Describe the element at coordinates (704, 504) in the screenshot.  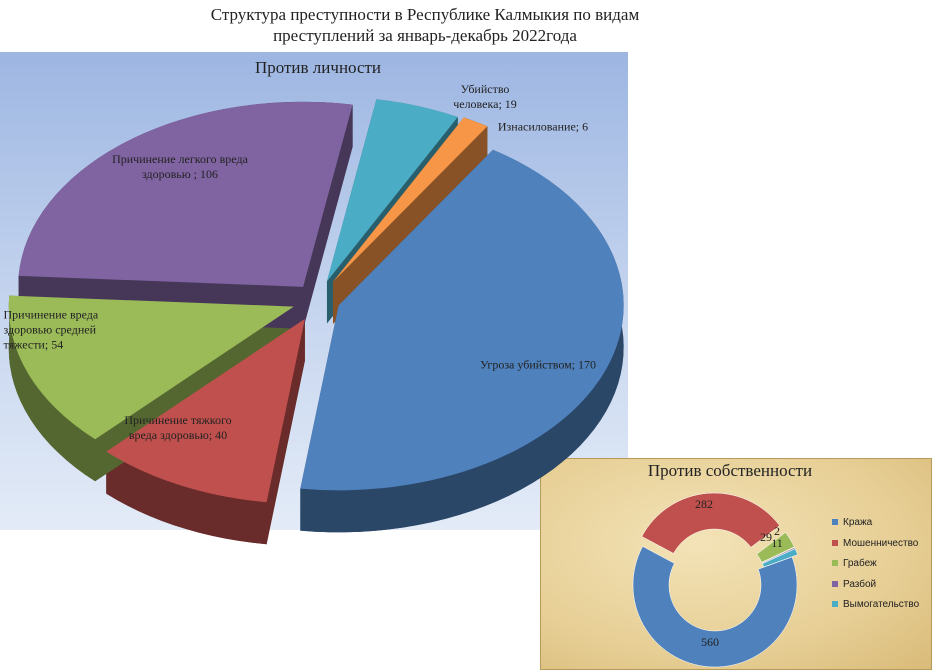
I see `data-label: 282` at that location.